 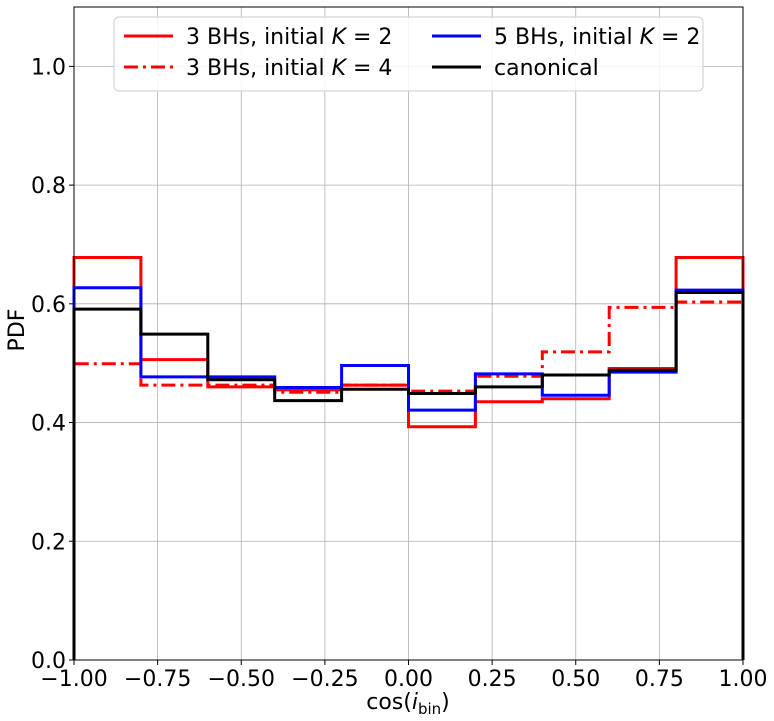 I want to click on y-tick-label-5: 1.0, so click(x=48, y=67).